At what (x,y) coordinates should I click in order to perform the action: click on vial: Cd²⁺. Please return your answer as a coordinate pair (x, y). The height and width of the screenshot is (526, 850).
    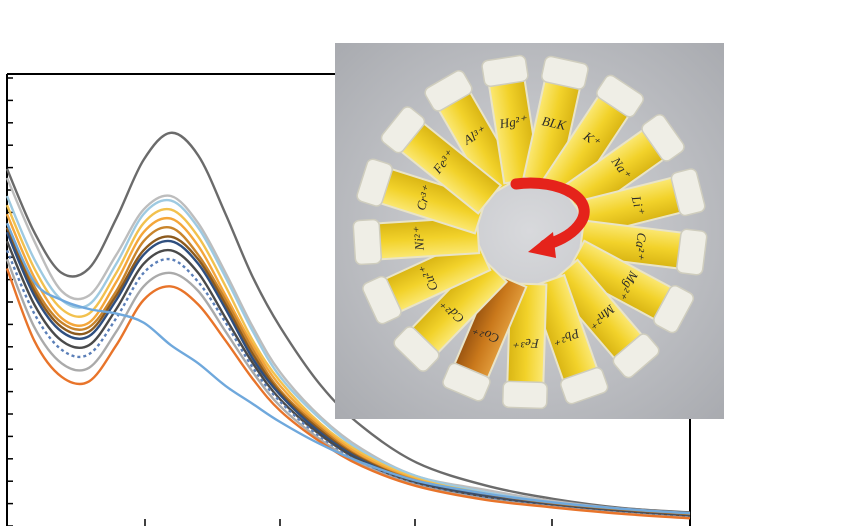
    Looking at the image, I should click on (451, 313).